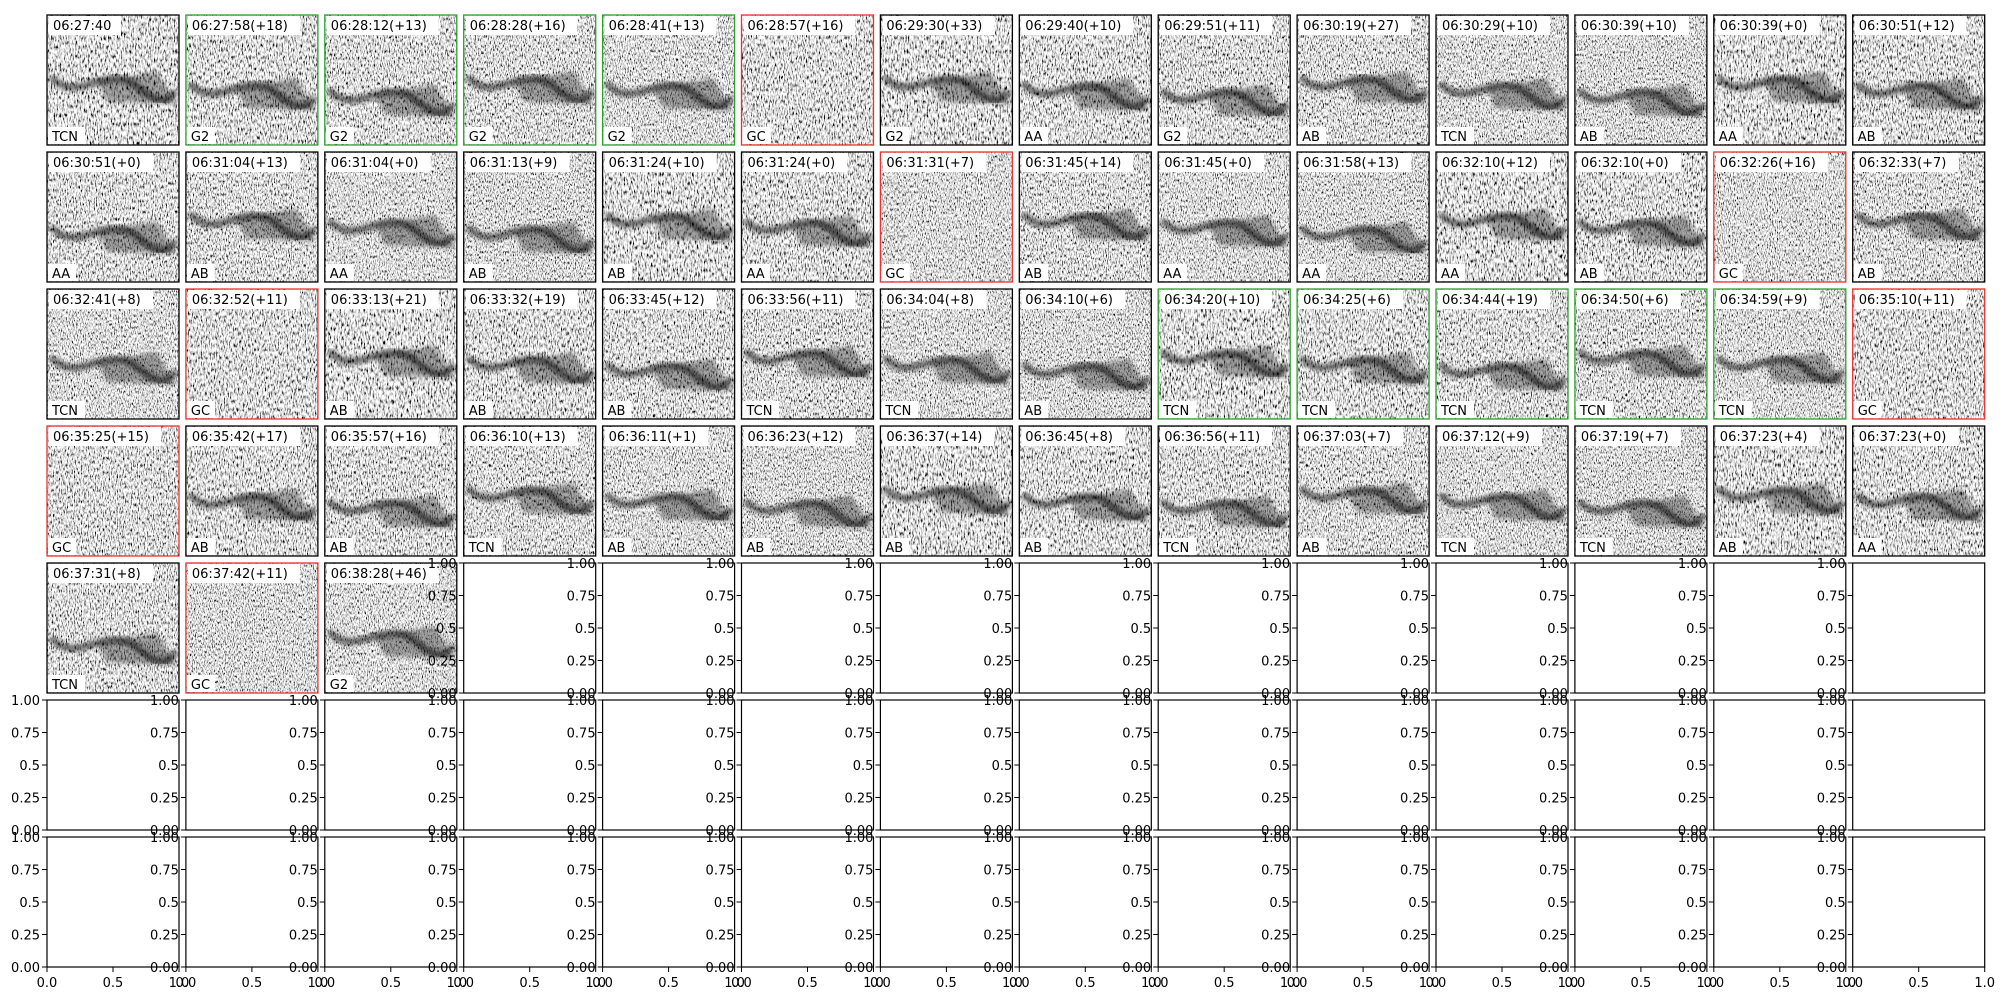  What do you see at coordinates (1069, 300) in the screenshot?
I see `time-label: 06:34:10(+6)` at bounding box center [1069, 300].